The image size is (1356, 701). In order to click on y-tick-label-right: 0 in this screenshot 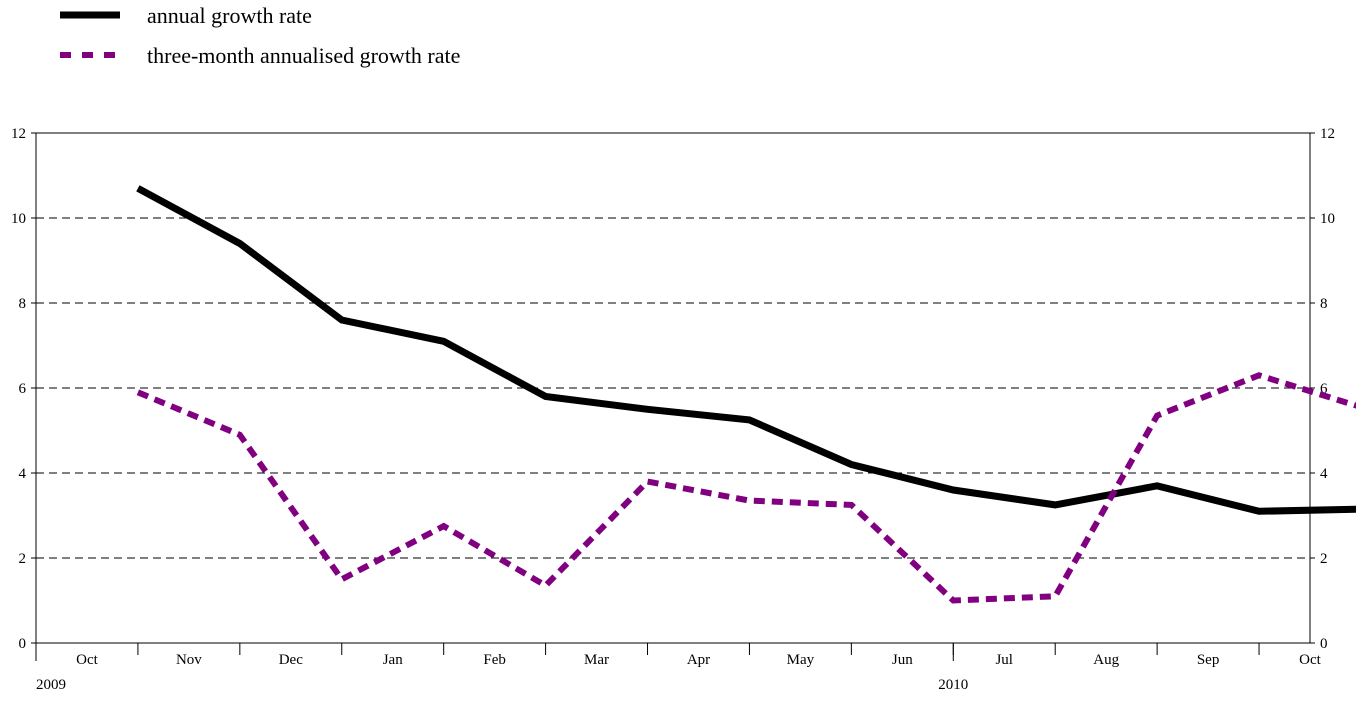, I will do `click(1324, 644)`.